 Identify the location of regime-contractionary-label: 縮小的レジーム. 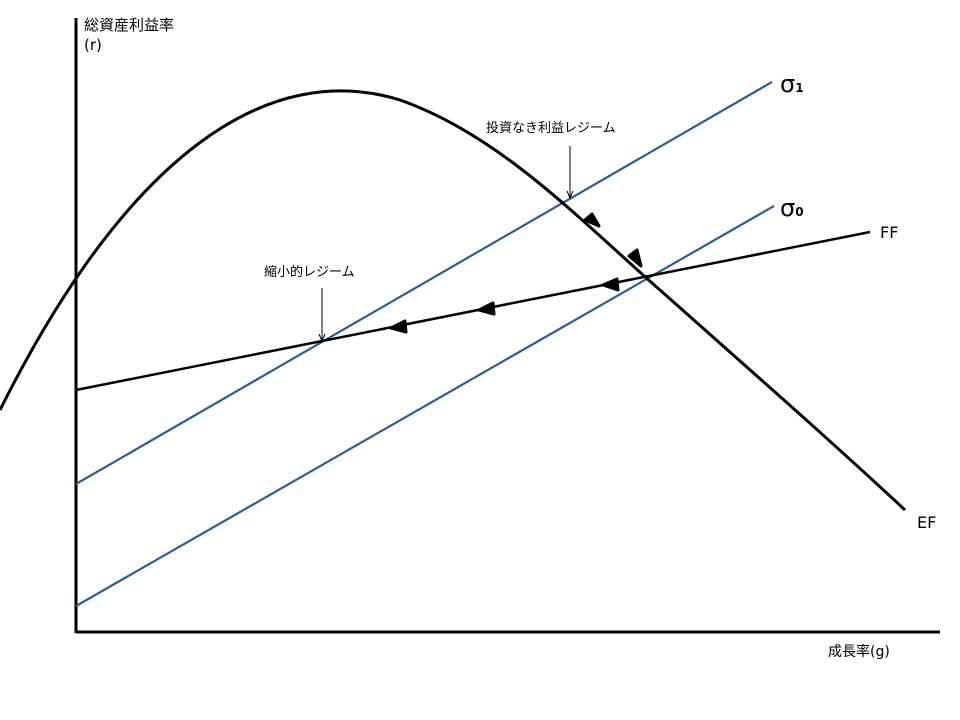
(309, 272).